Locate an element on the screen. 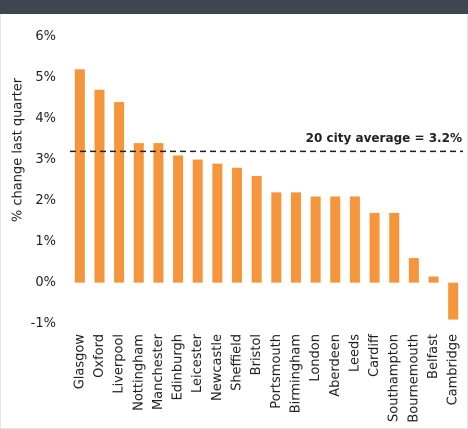 The height and width of the screenshot is (429, 468). x-tick-label: Oxford is located at coordinates (99, 356).